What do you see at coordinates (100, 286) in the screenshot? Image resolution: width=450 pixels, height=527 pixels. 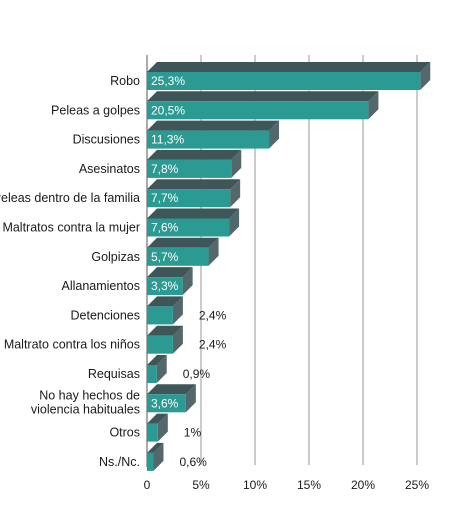 I see `category-label: Allanamientos` at bounding box center [100, 286].